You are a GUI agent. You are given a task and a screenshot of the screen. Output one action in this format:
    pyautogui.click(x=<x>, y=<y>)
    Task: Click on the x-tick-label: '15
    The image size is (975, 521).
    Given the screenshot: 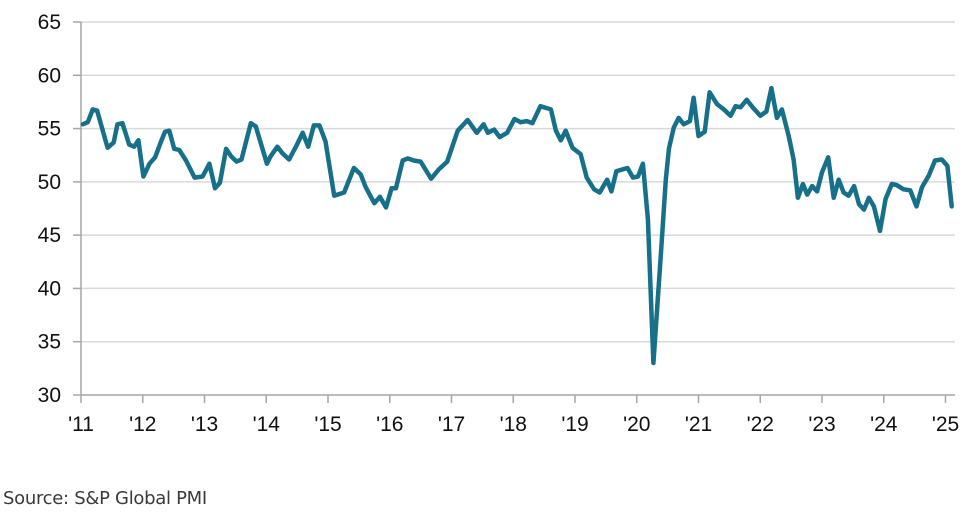 What is the action you would take?
    pyautogui.click(x=327, y=424)
    